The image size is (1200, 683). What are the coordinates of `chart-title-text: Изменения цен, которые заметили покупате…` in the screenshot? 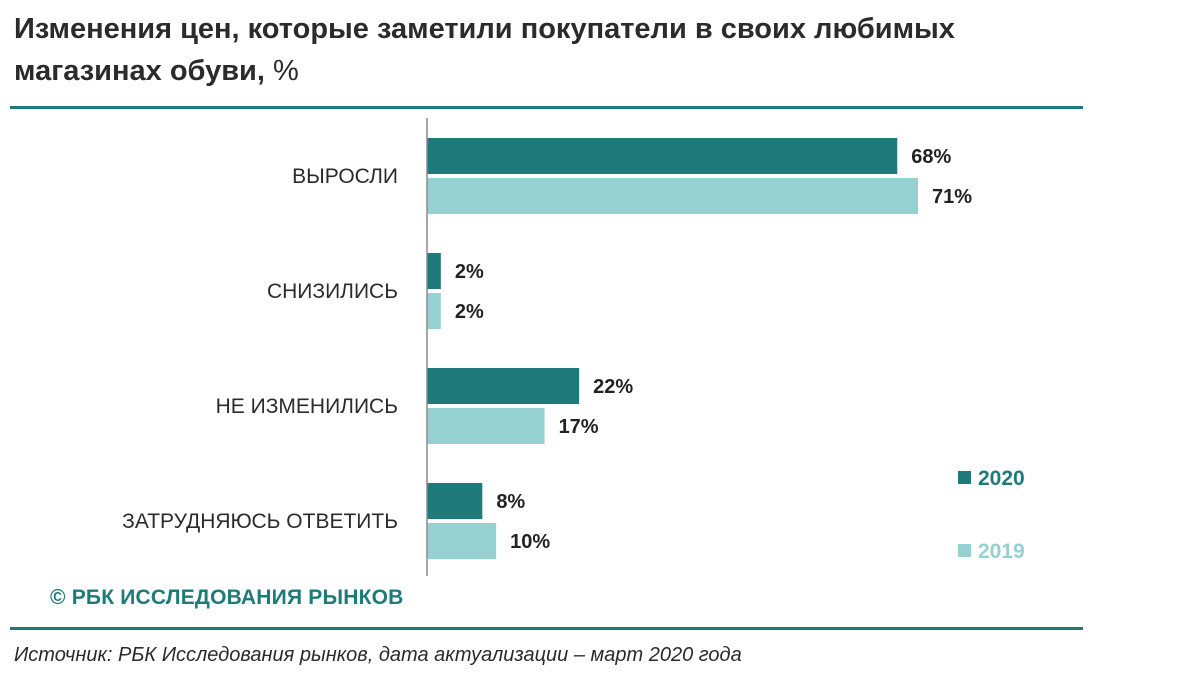 It's located at (484, 50).